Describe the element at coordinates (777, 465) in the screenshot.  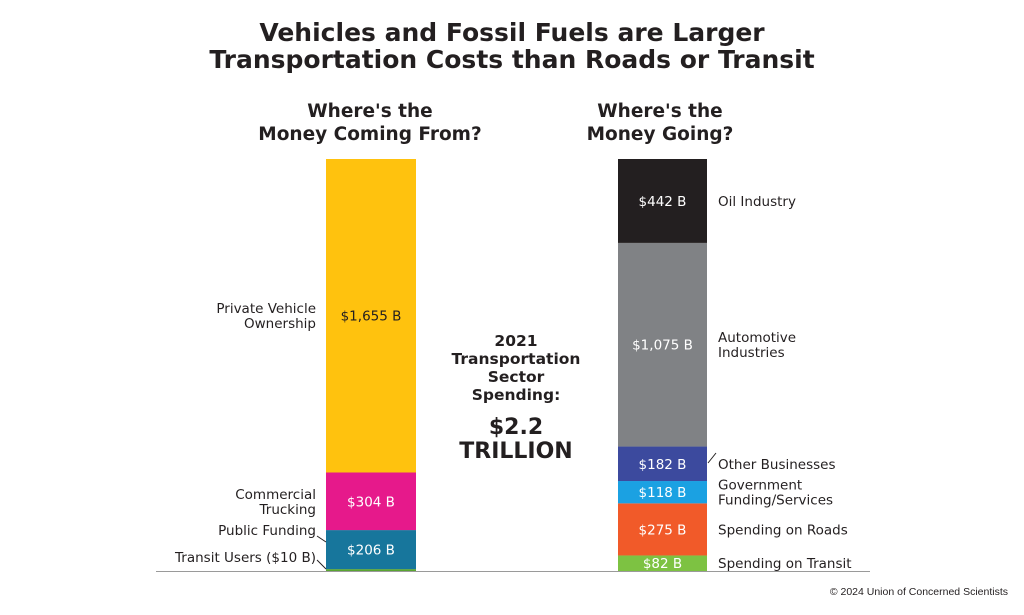
I see `category-label-other-businesses: Other Businesses` at that location.